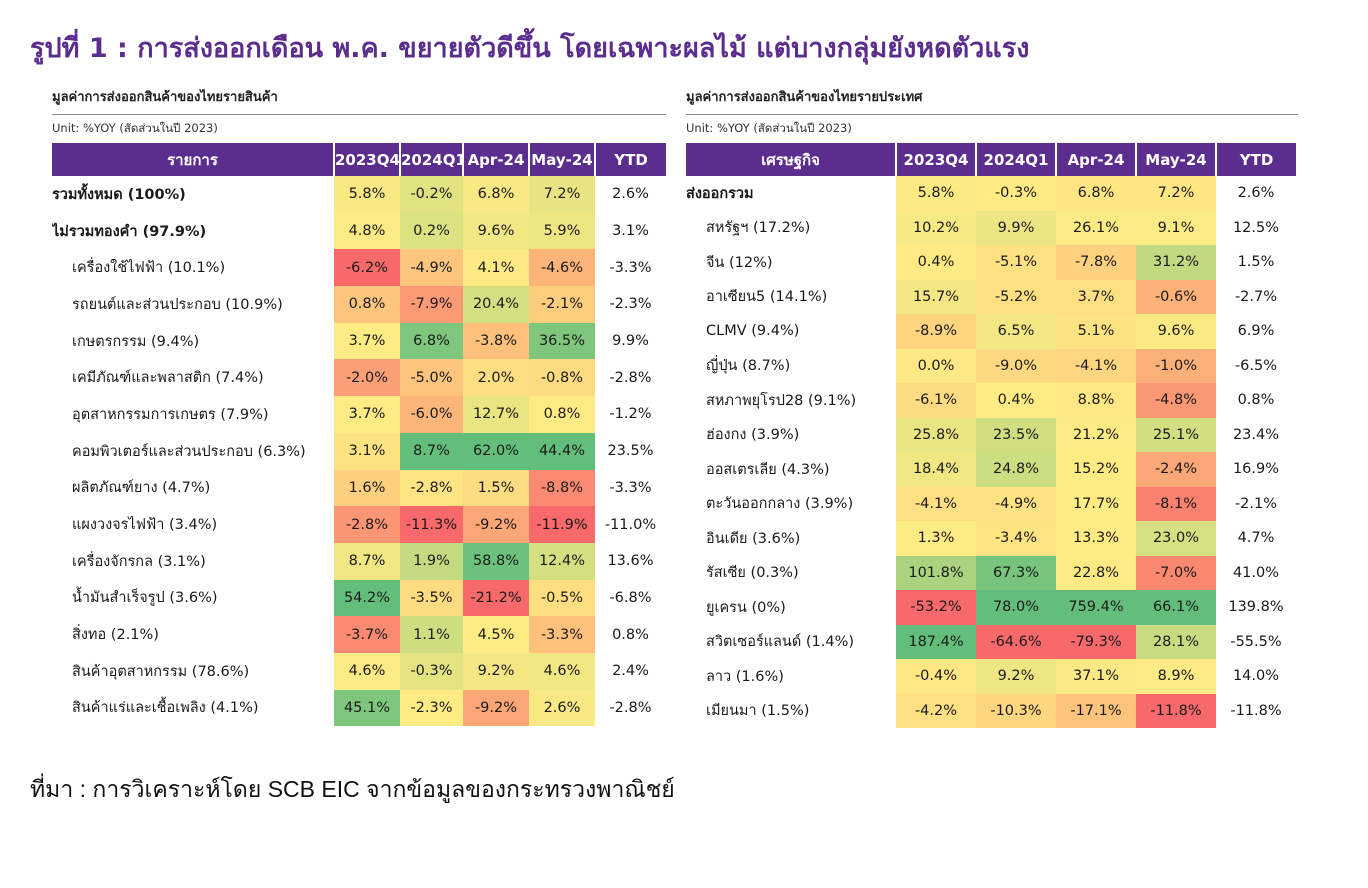  I want to click on heat-cell: 5.1%, so click(1096, 331).